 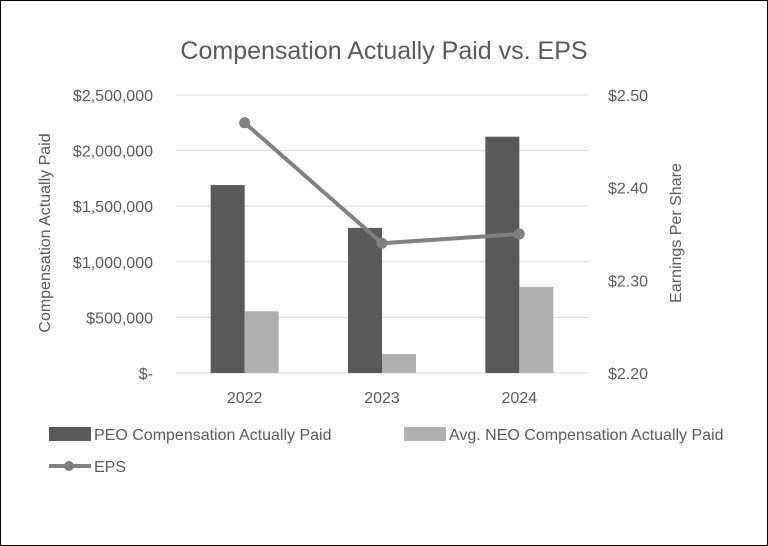 I want to click on x-tick-label: 2022, so click(x=245, y=398).